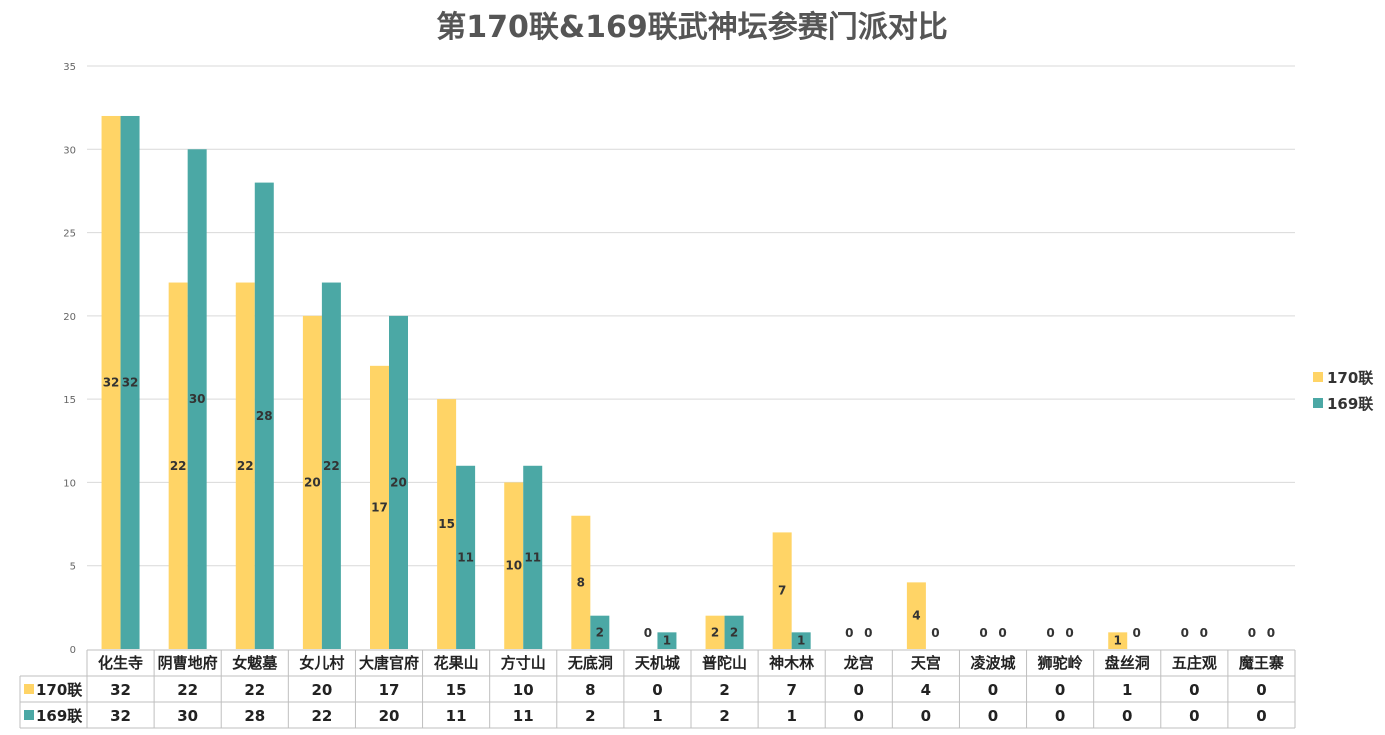  Describe the element at coordinates (389, 690) in the screenshot. I see `table-cell: 17` at that location.